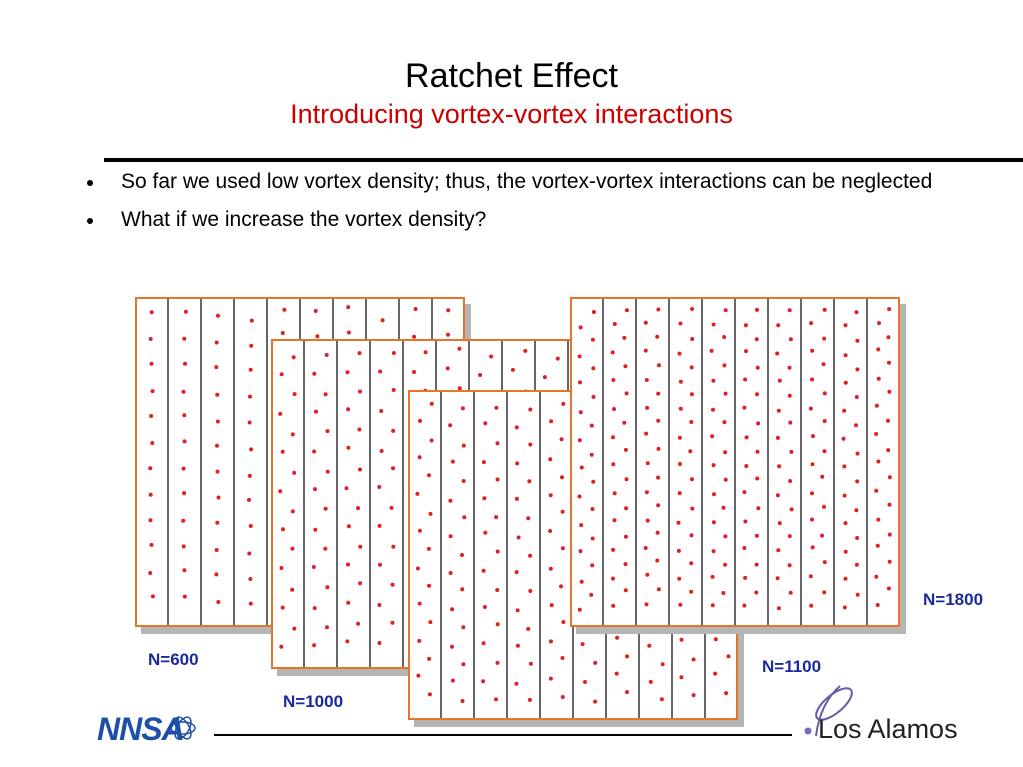  Describe the element at coordinates (146, 729) in the screenshot. I see `nnsa-logo: NNSA` at that location.